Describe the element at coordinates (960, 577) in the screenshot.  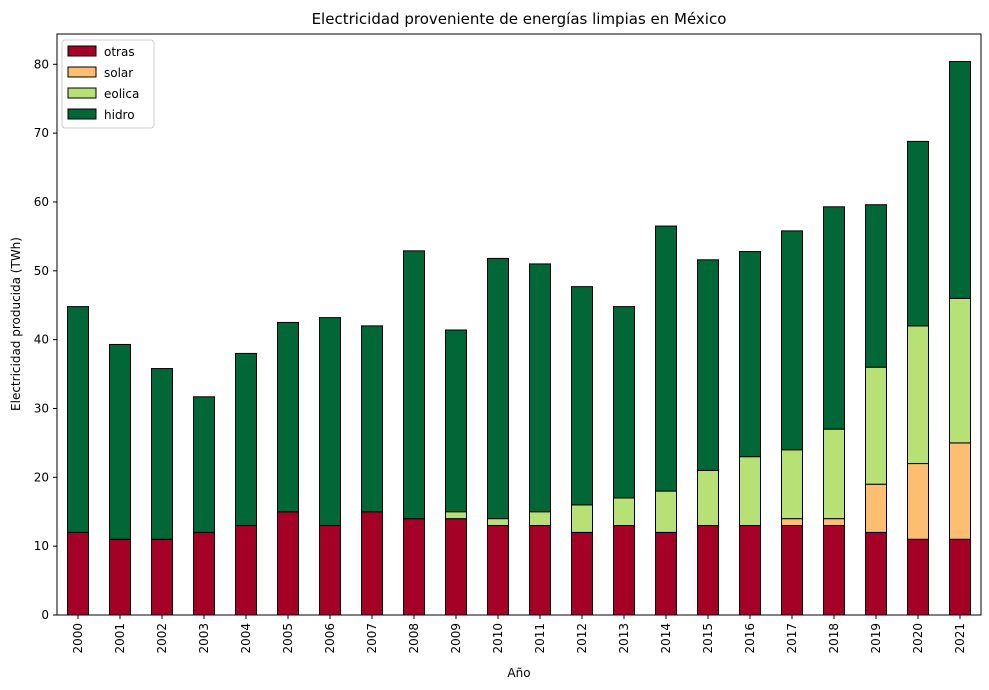
I see `bar-otras-2021` at that location.